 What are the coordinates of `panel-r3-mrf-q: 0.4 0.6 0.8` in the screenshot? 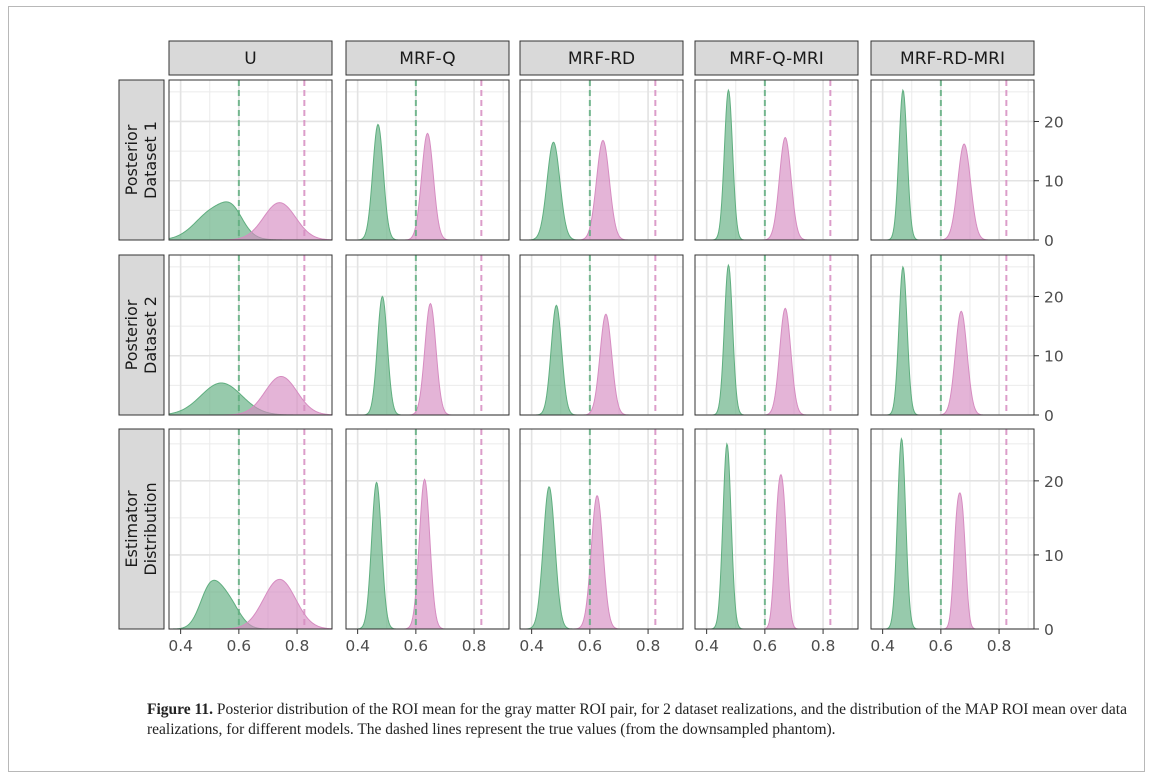 It's located at (427, 541).